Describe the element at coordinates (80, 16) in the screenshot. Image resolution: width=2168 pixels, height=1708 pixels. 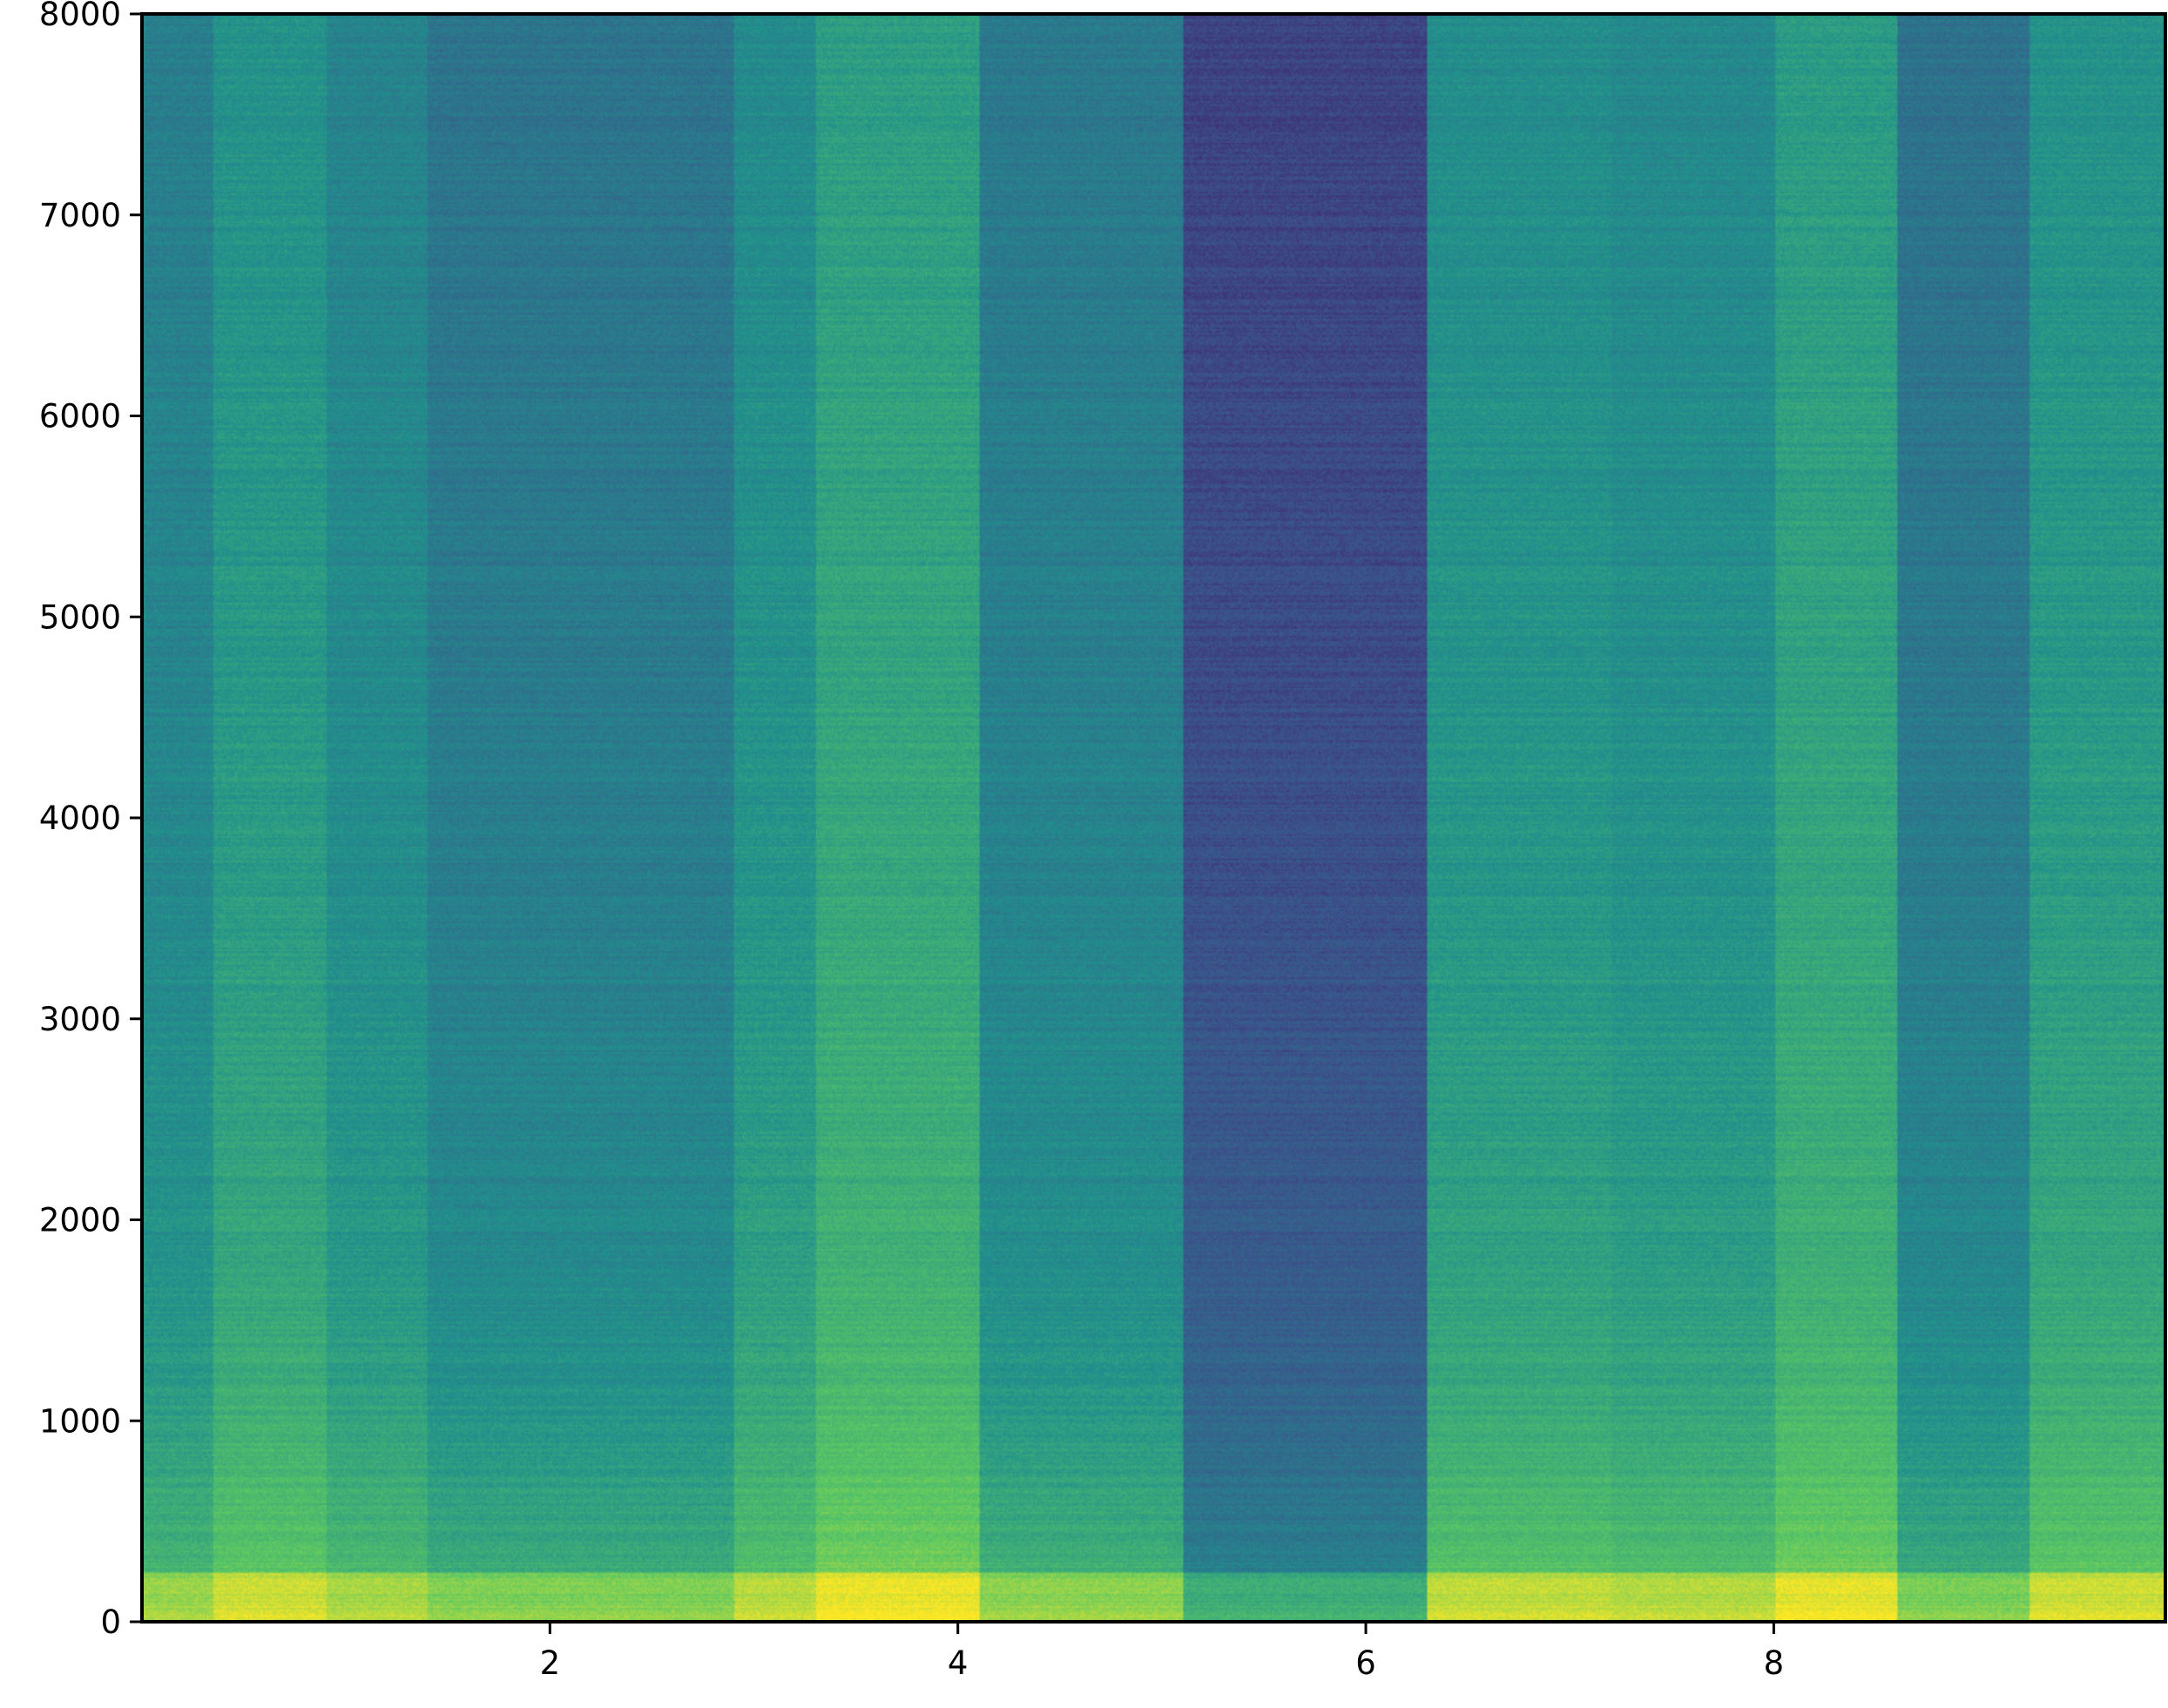
I see `y-tick-label: 8000` at that location.